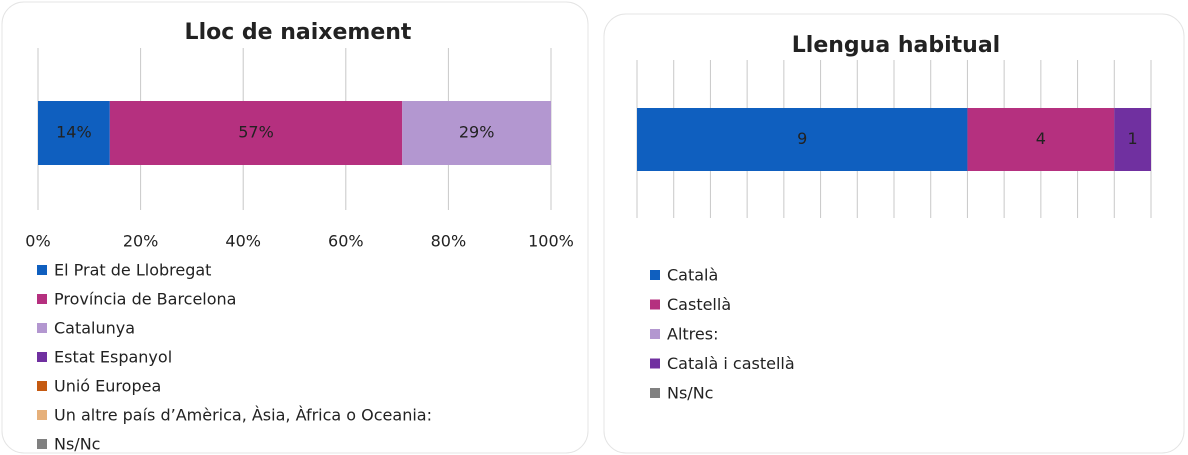 Image resolution: width=1188 pixels, height=455 pixels. What do you see at coordinates (132, 270) in the screenshot?
I see `legend-label: El Prat de Llobregat` at bounding box center [132, 270].